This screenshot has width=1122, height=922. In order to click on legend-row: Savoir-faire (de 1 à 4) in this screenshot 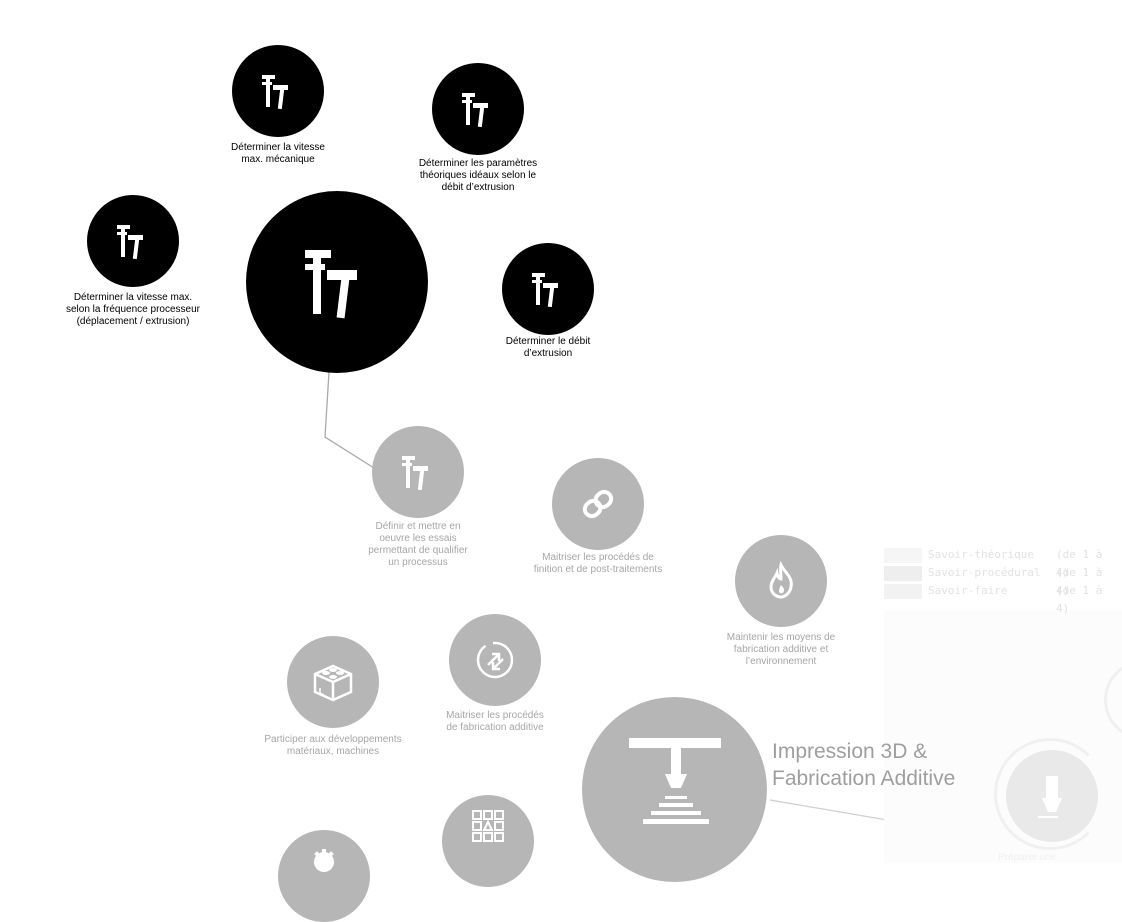, I will do `click(1003, 598)`.